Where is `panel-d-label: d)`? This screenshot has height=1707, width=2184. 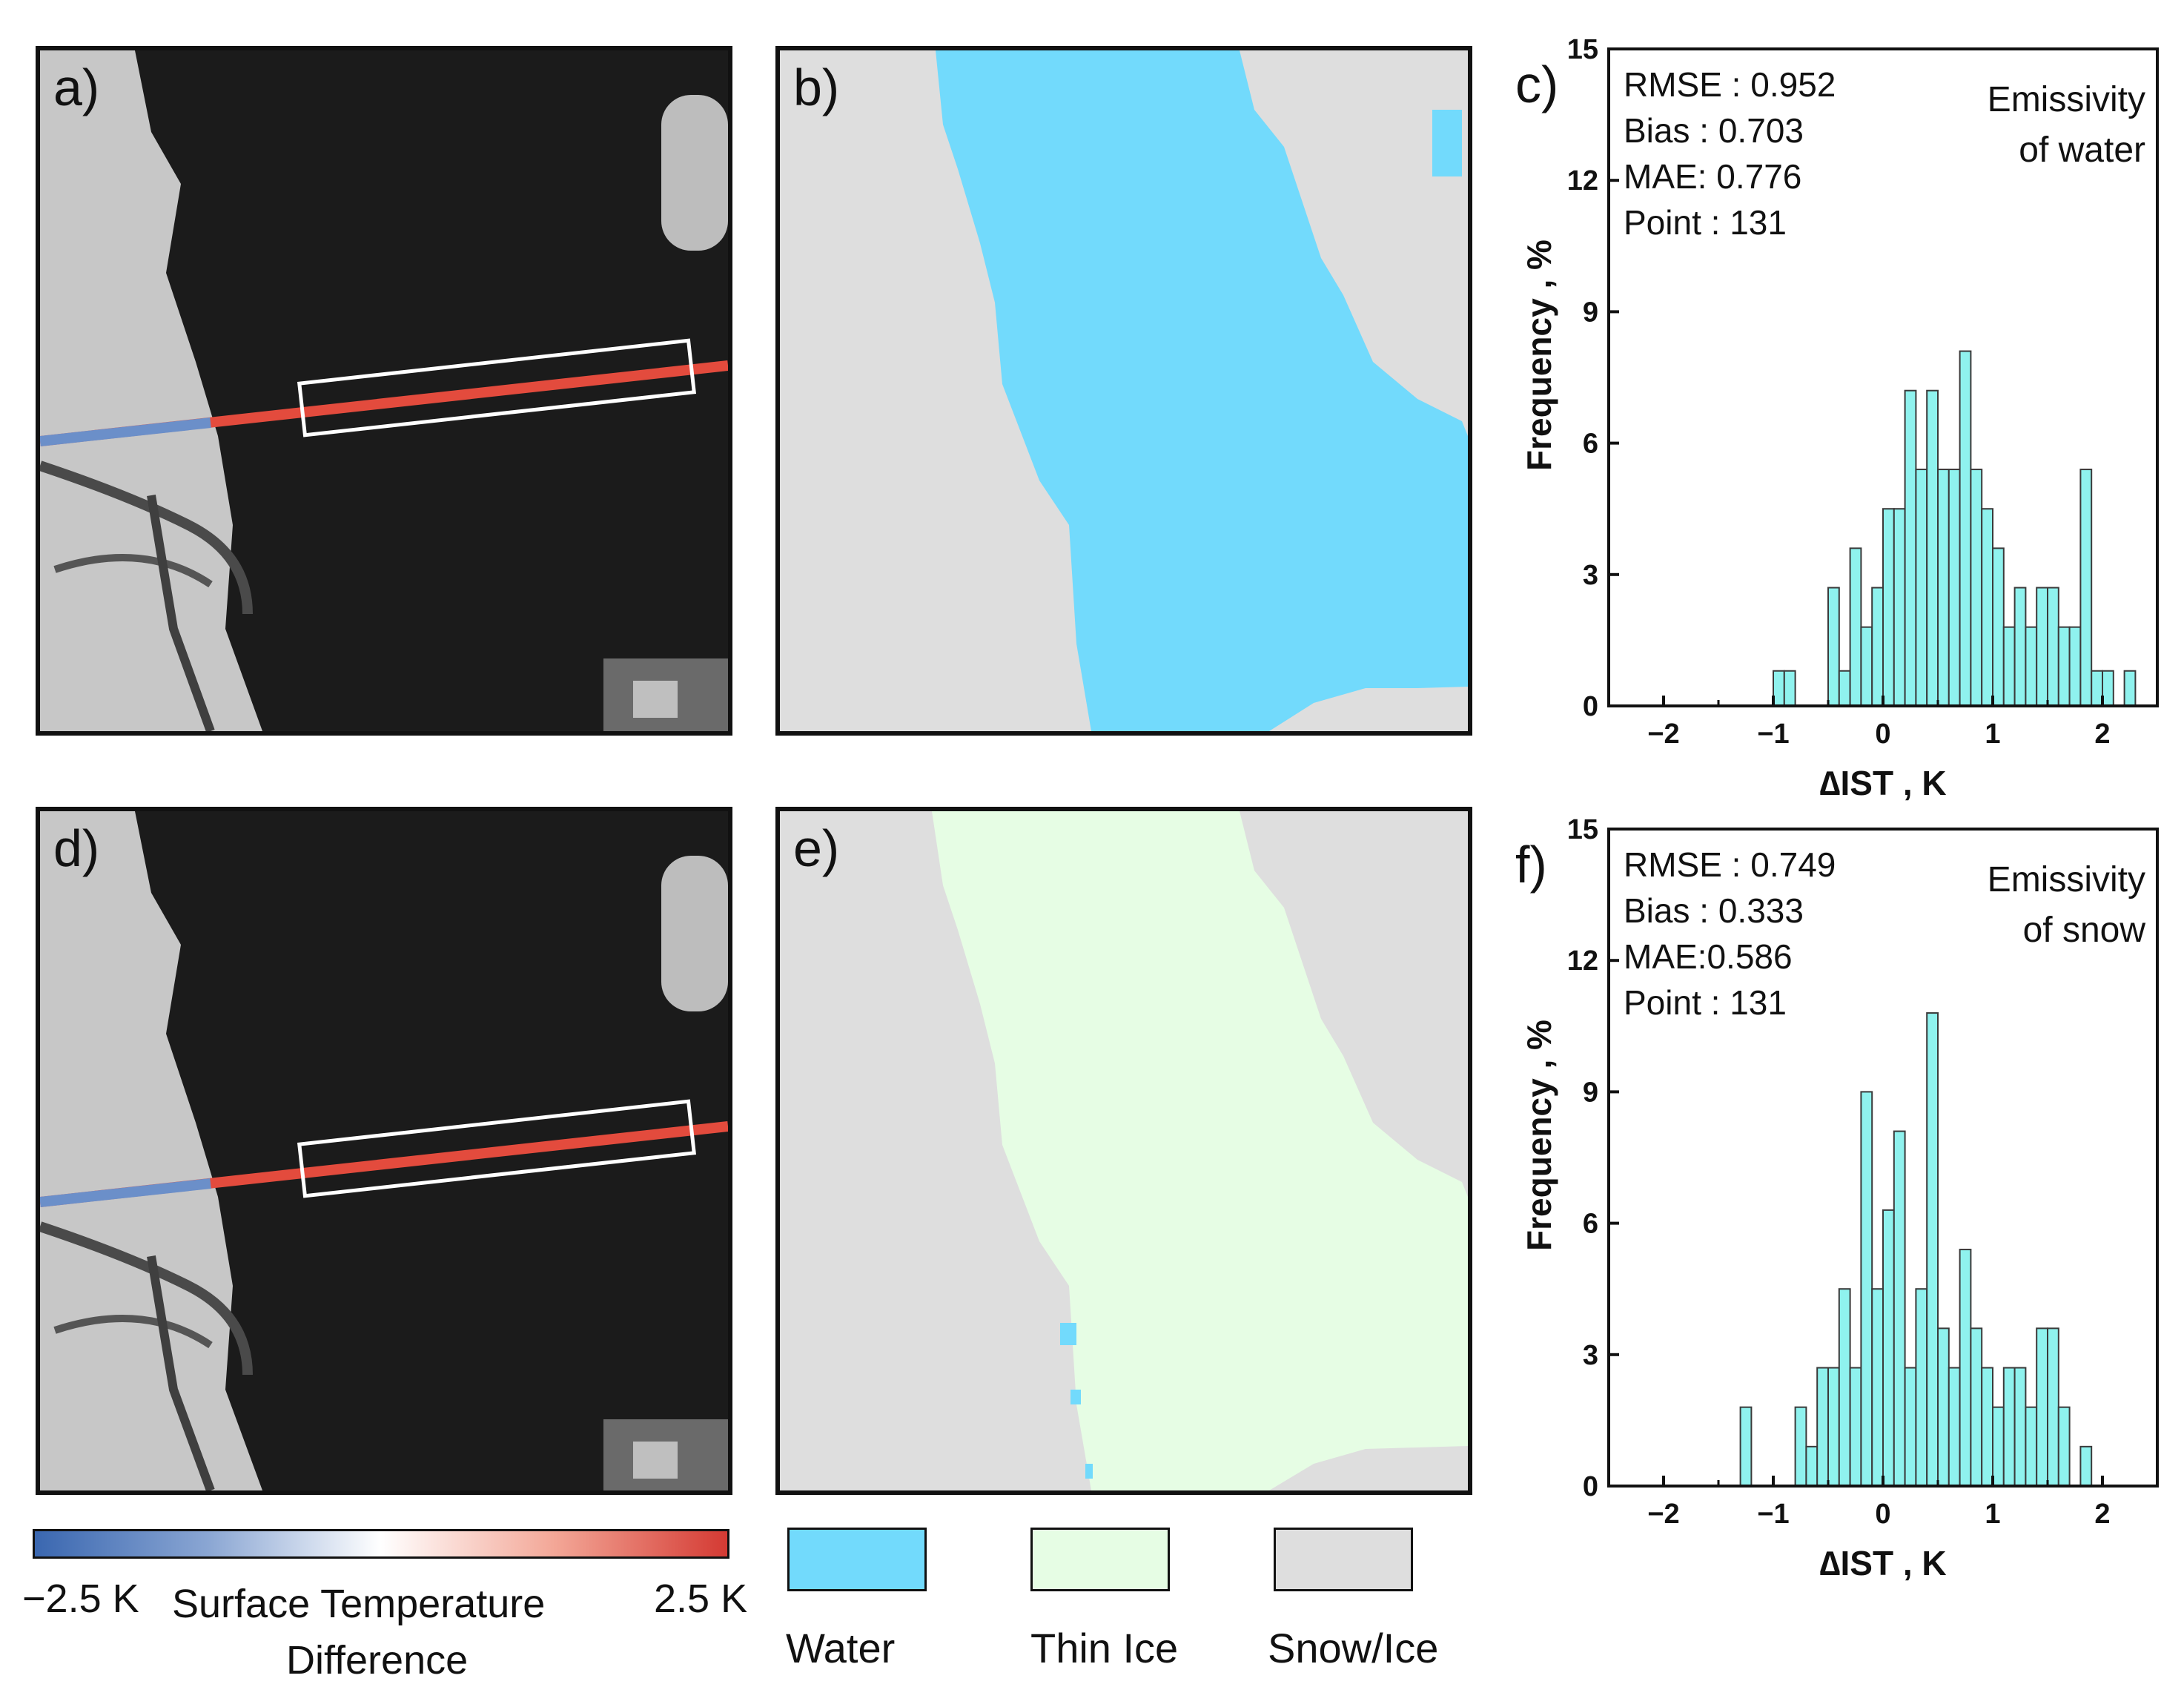
panel-d-label: d) is located at coordinates (76, 848).